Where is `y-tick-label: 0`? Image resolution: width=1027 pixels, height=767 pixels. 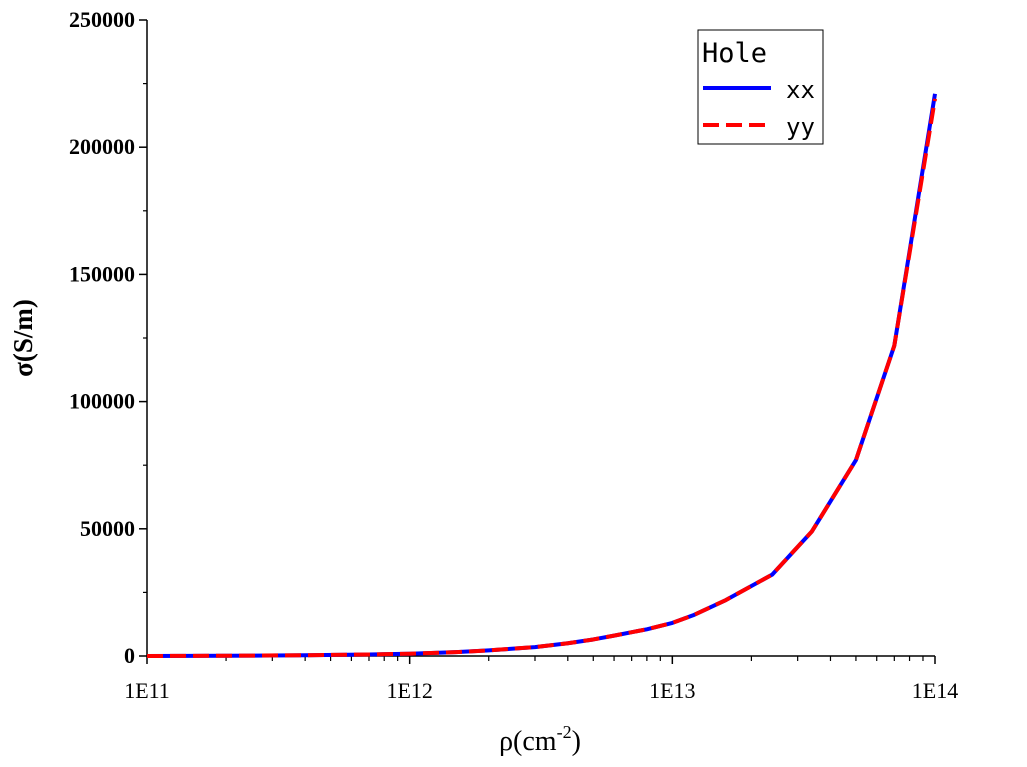
y-tick-label: 0 is located at coordinates (129, 655).